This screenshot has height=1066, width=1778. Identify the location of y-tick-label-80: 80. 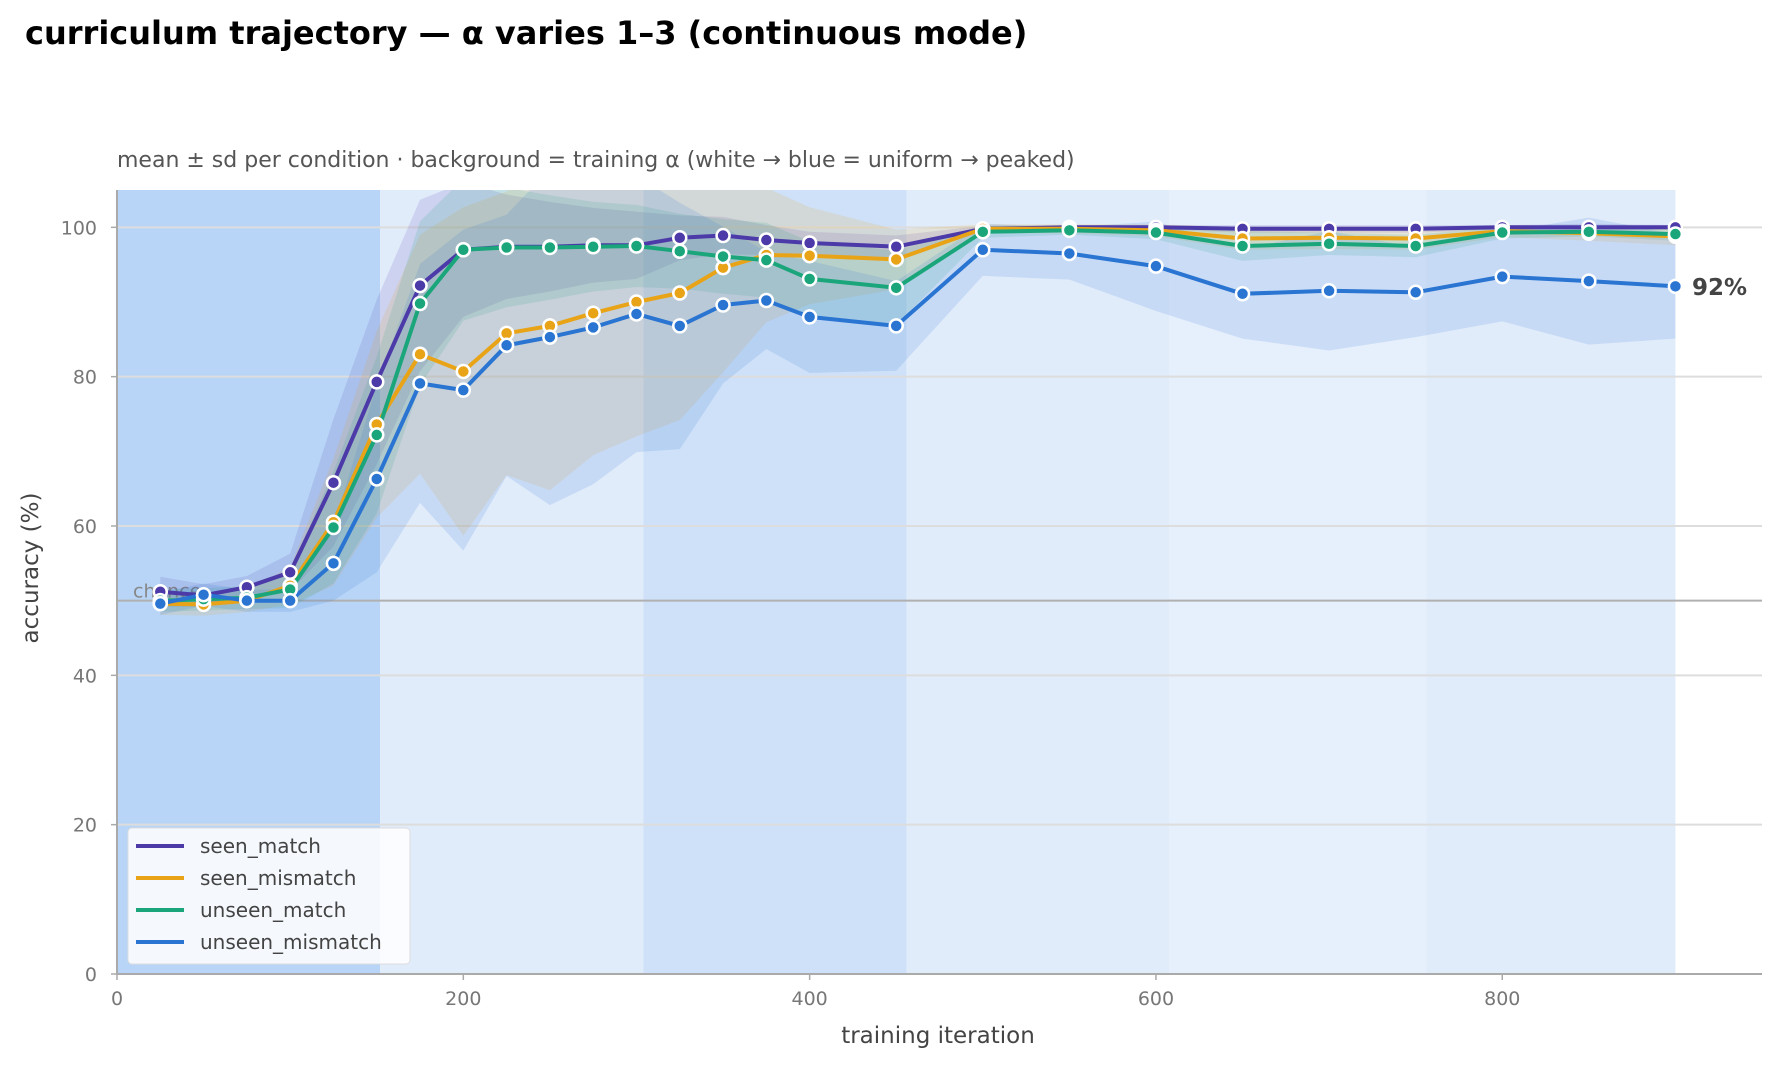
(85, 378).